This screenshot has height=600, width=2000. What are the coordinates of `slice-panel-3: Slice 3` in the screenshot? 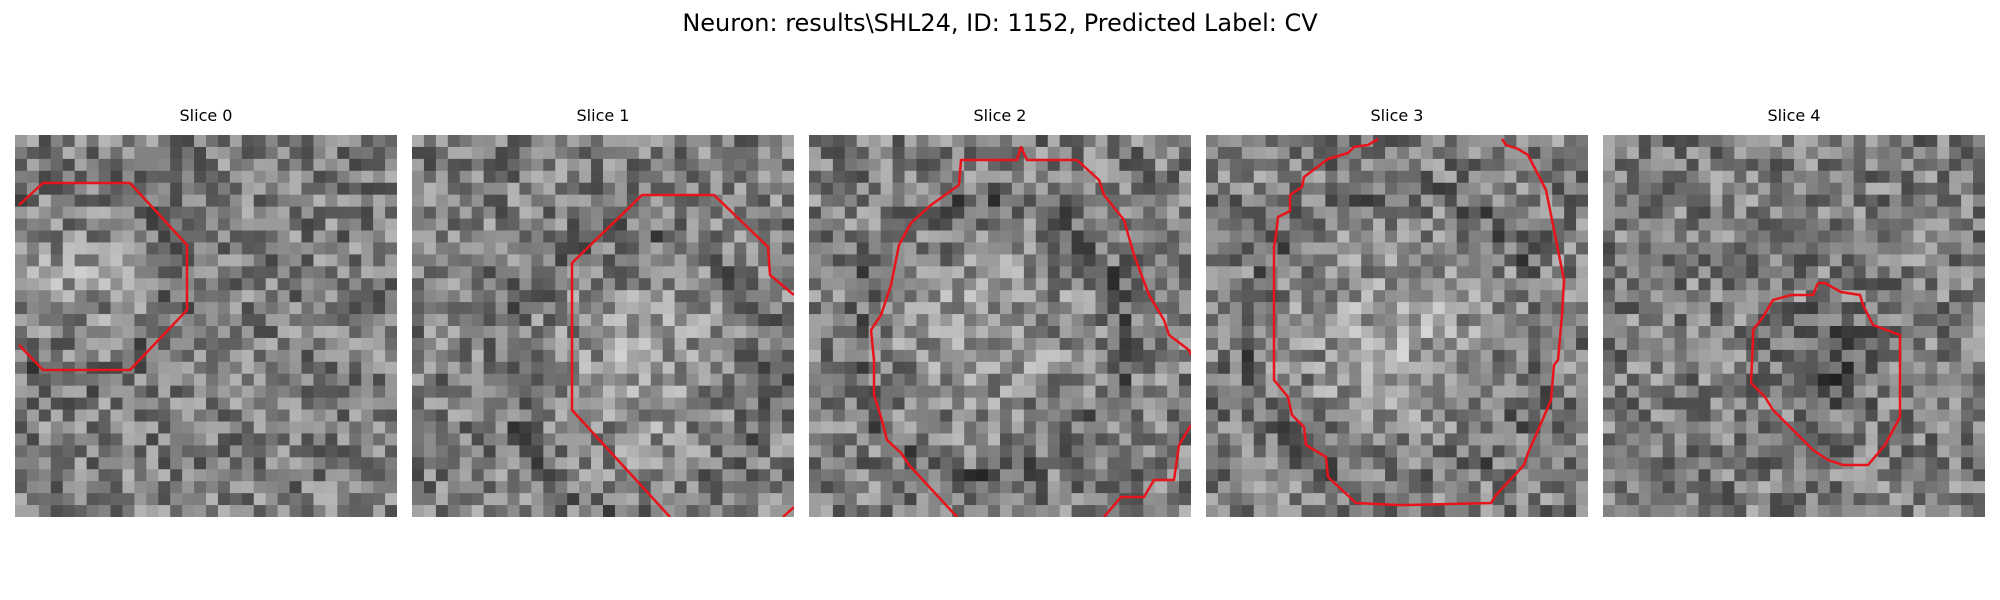 It's located at (1397, 311).